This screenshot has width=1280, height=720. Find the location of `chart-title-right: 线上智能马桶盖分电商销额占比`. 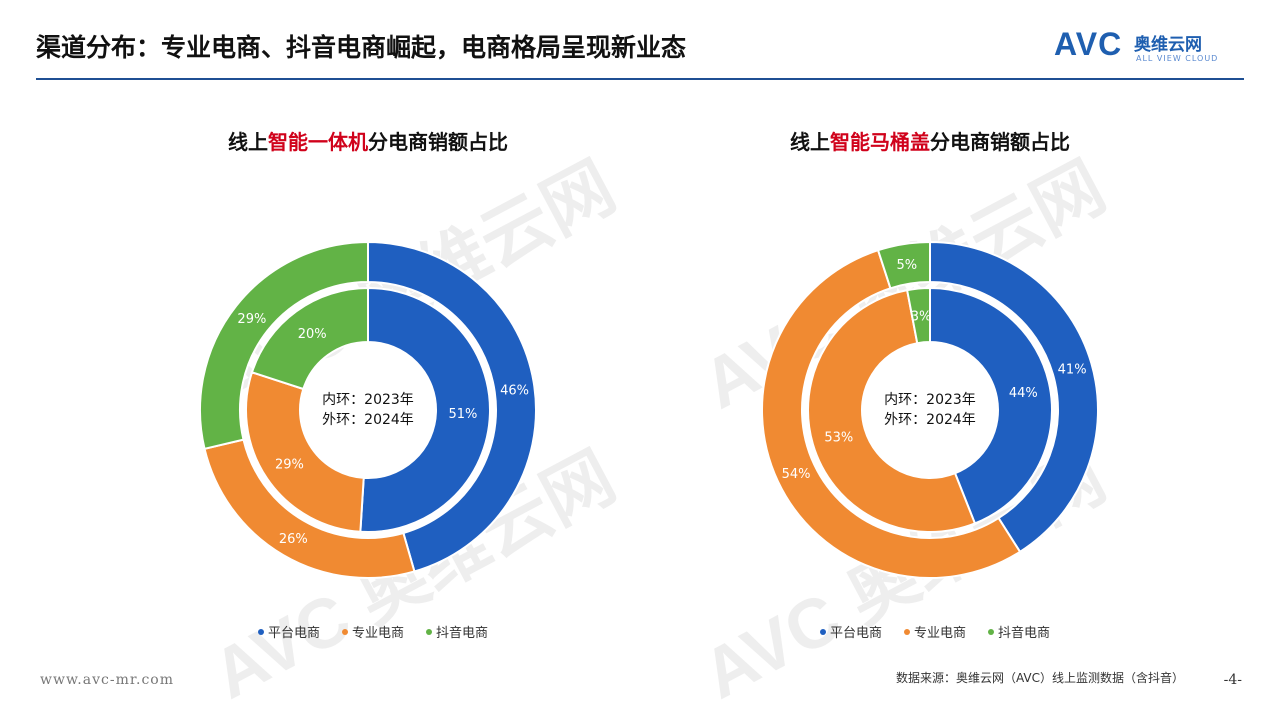

chart-title-right: 线上智能马桶盖分电商销额占比 is located at coordinates (930, 140).